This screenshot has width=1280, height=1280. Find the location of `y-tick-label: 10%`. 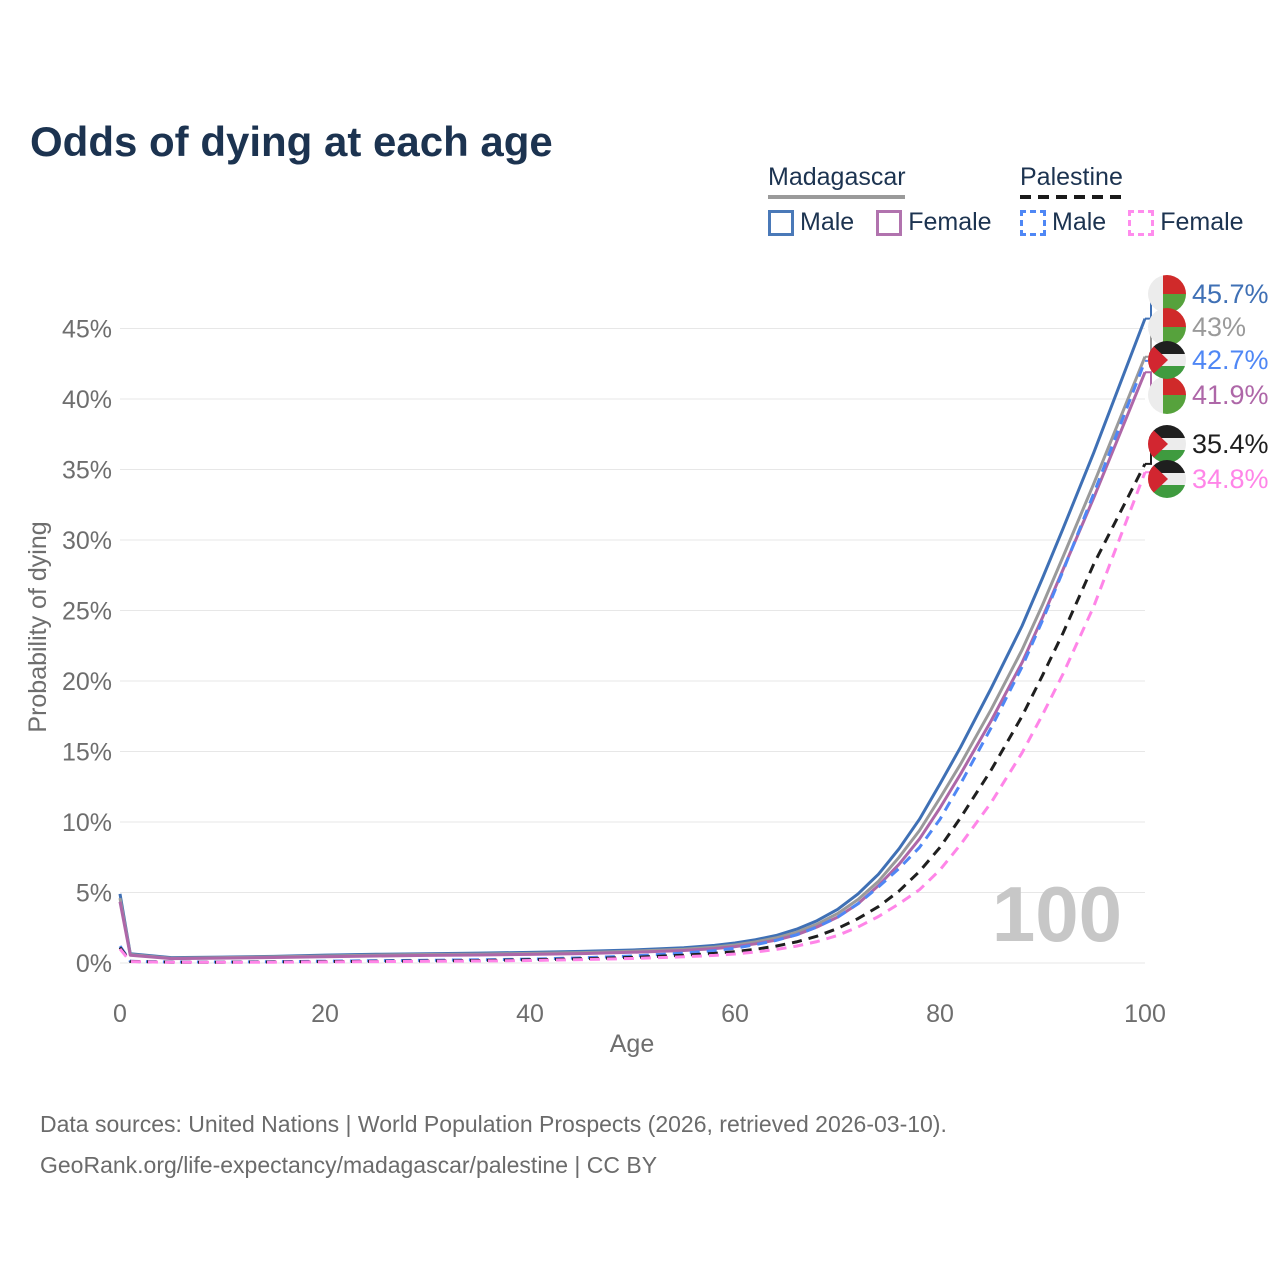

y-tick-label: 10% is located at coordinates (87, 823).